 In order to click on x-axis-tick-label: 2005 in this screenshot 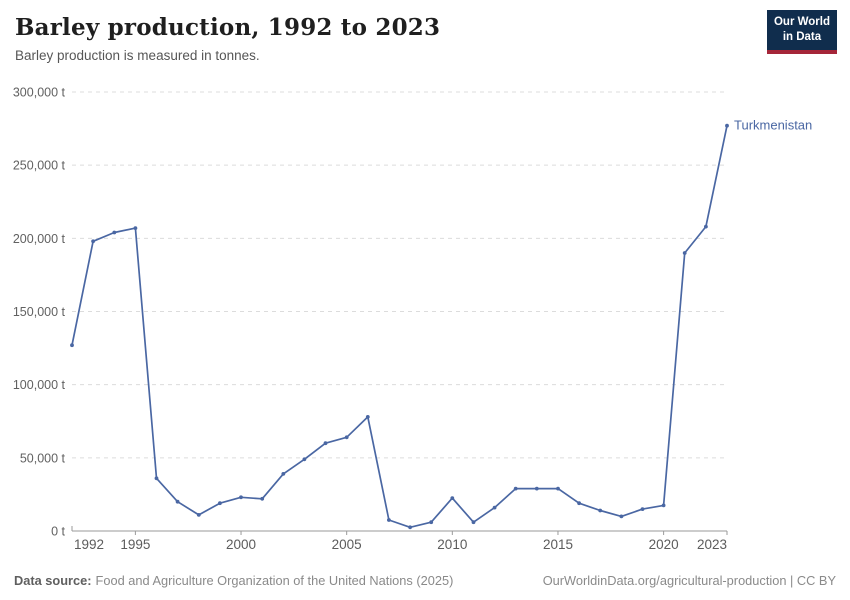, I will do `click(347, 544)`.